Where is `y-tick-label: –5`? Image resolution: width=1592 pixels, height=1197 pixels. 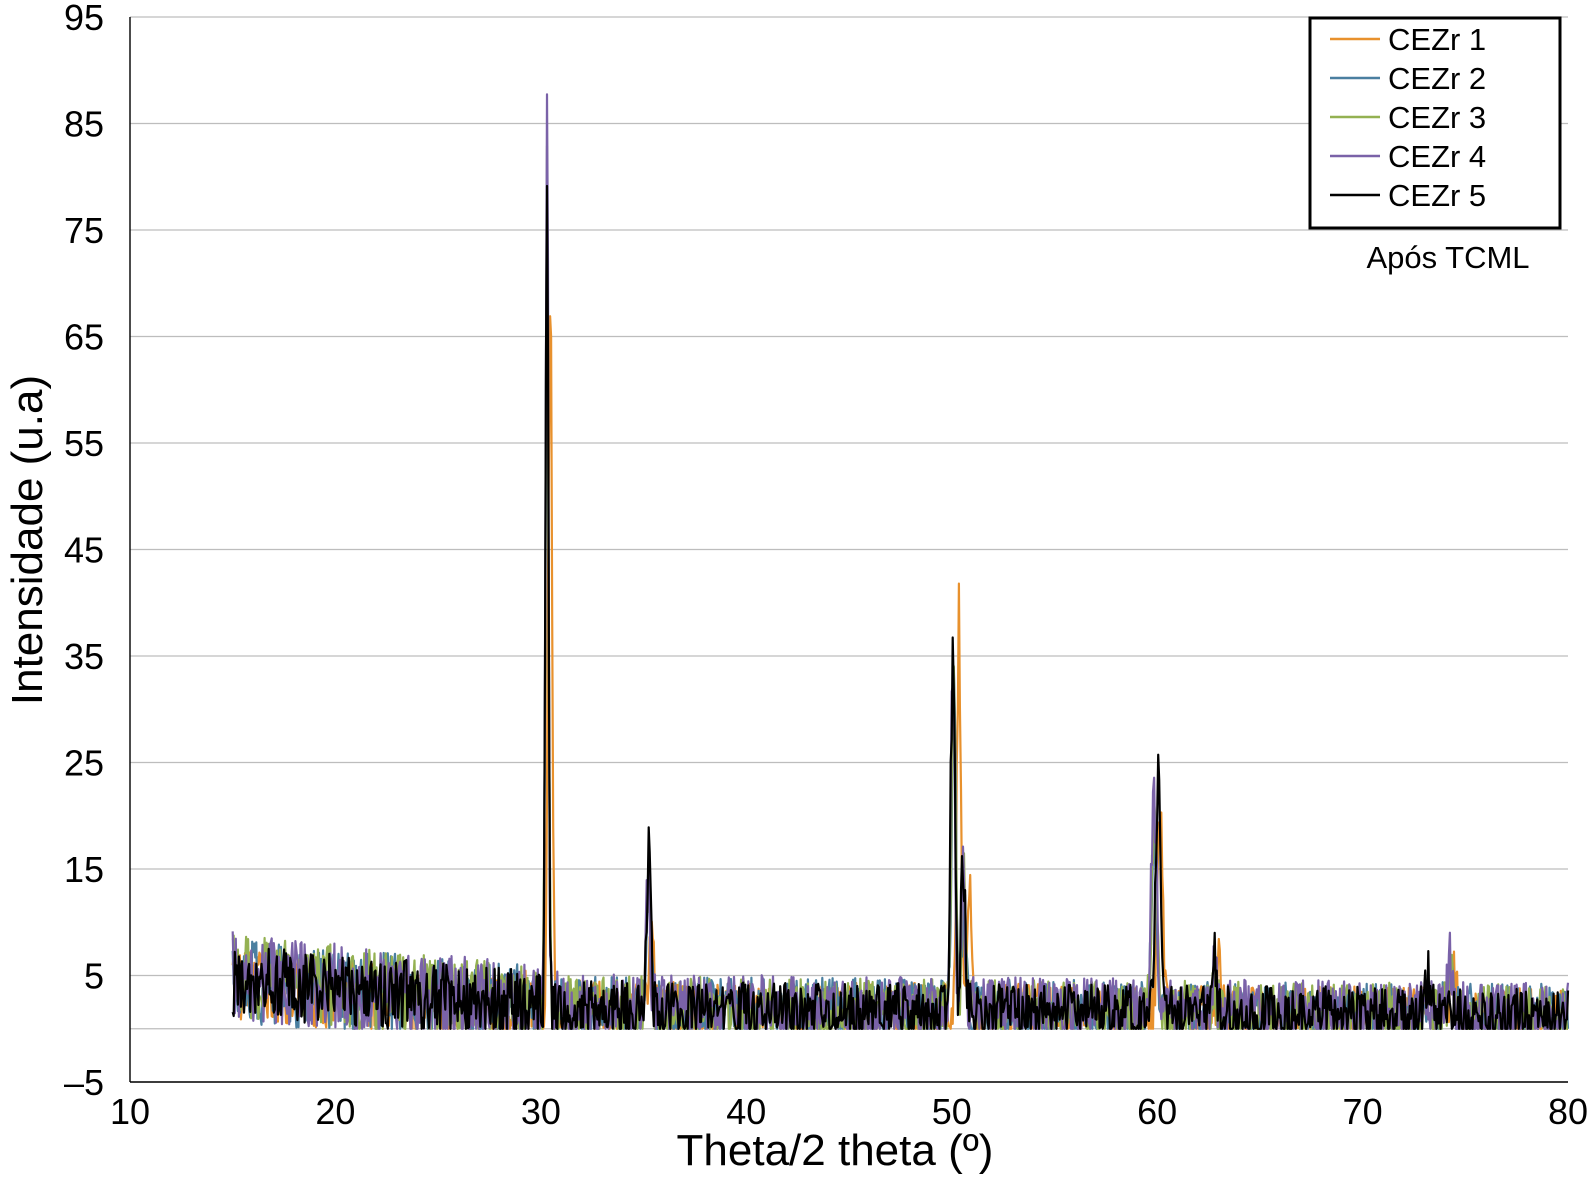 y-tick-label: –5 is located at coordinates (84, 1082).